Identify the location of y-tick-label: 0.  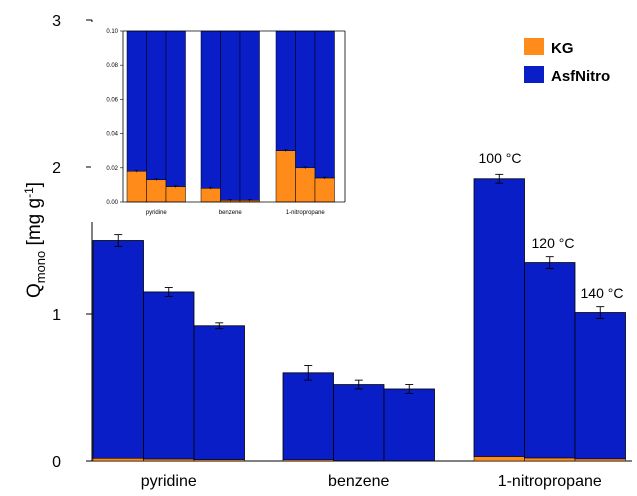
(56, 462).